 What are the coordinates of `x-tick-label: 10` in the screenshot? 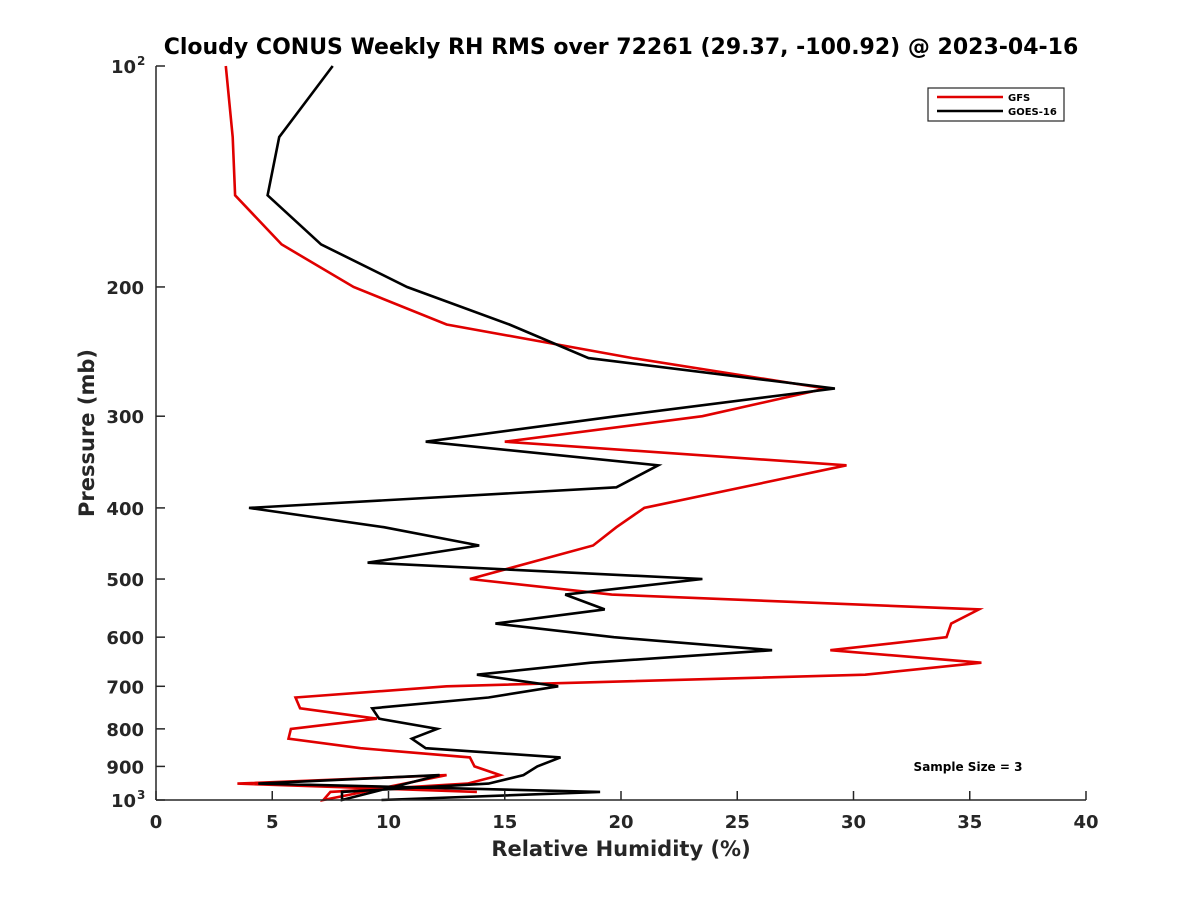 It's located at (388, 822).